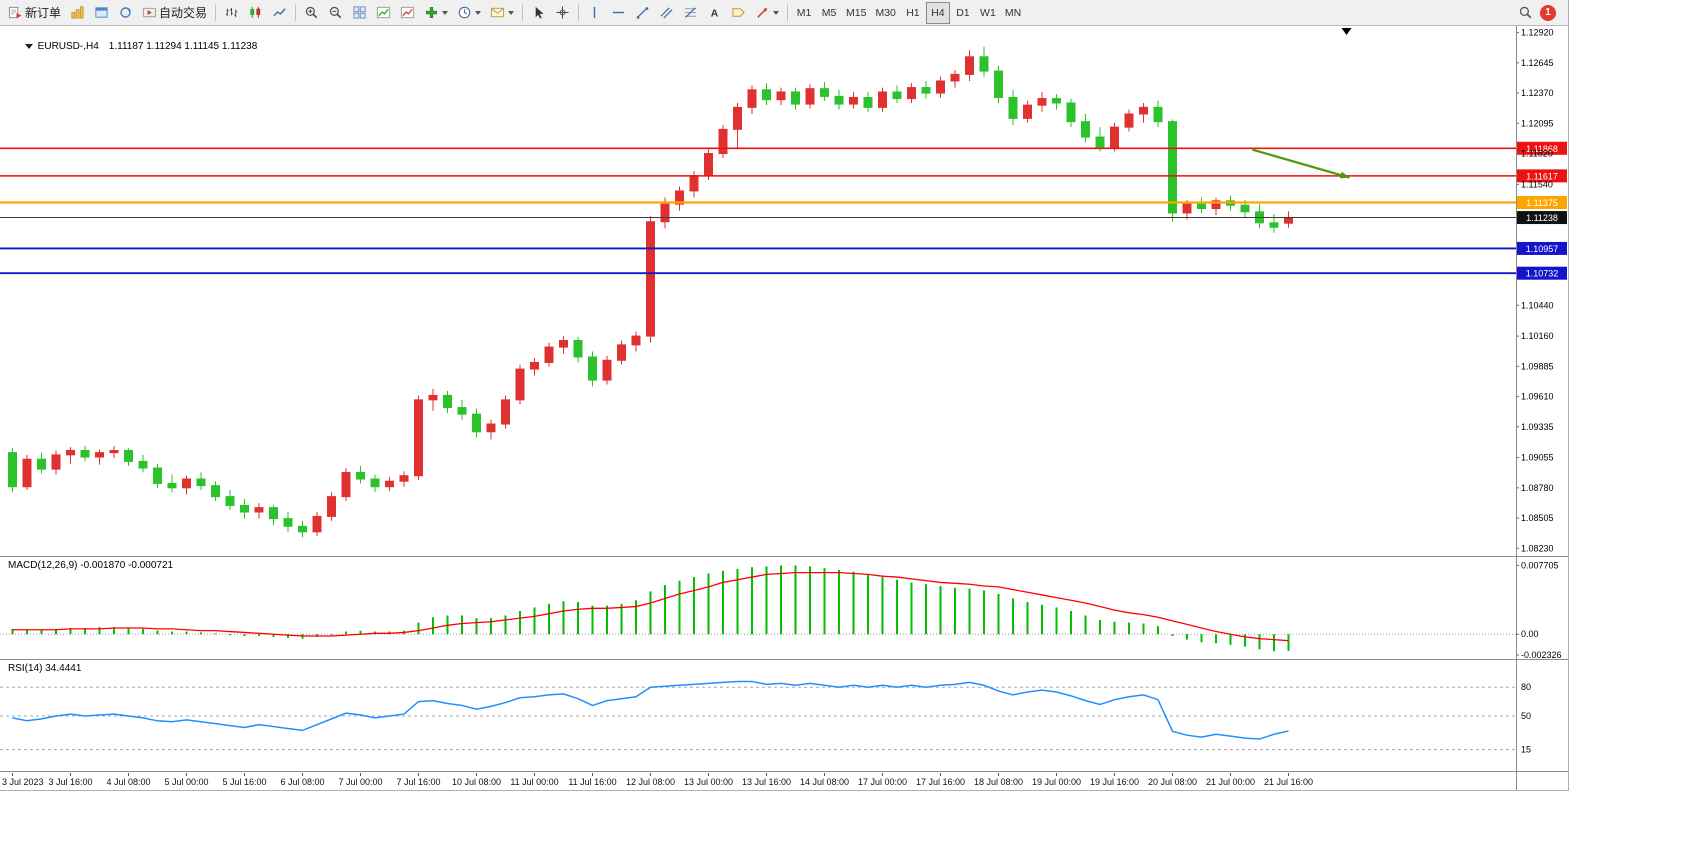 The image size is (1692, 852). I want to click on refresh-icon, so click(125, 12).